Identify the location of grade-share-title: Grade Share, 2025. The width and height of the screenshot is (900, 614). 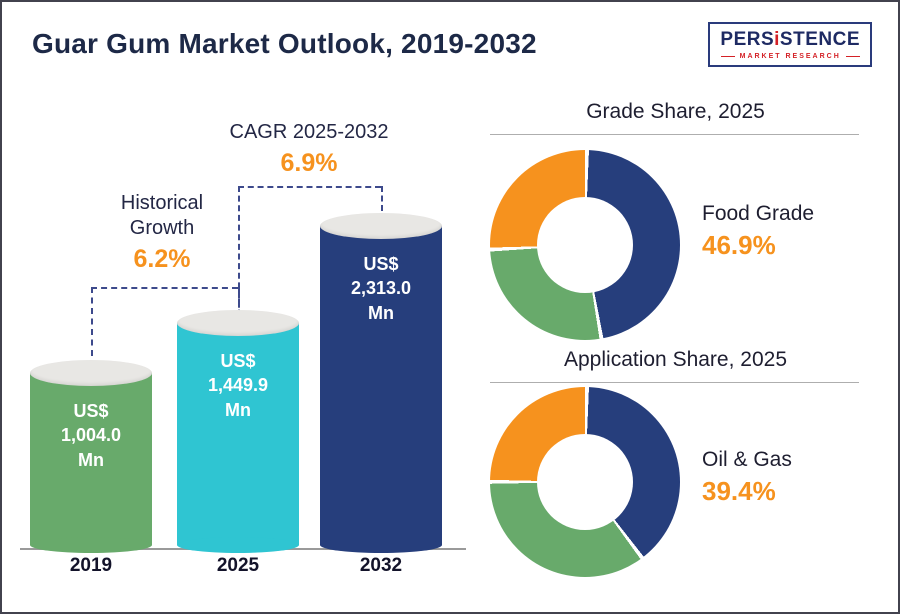
(675, 111).